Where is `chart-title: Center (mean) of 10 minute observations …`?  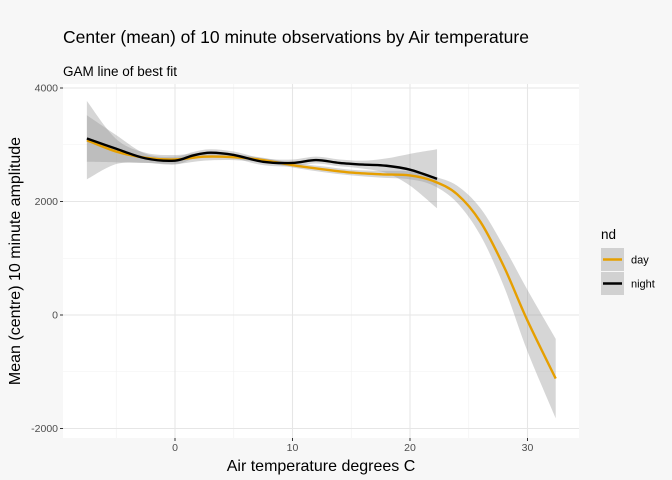 chart-title: Center (mean) of 10 minute observations … is located at coordinates (296, 37).